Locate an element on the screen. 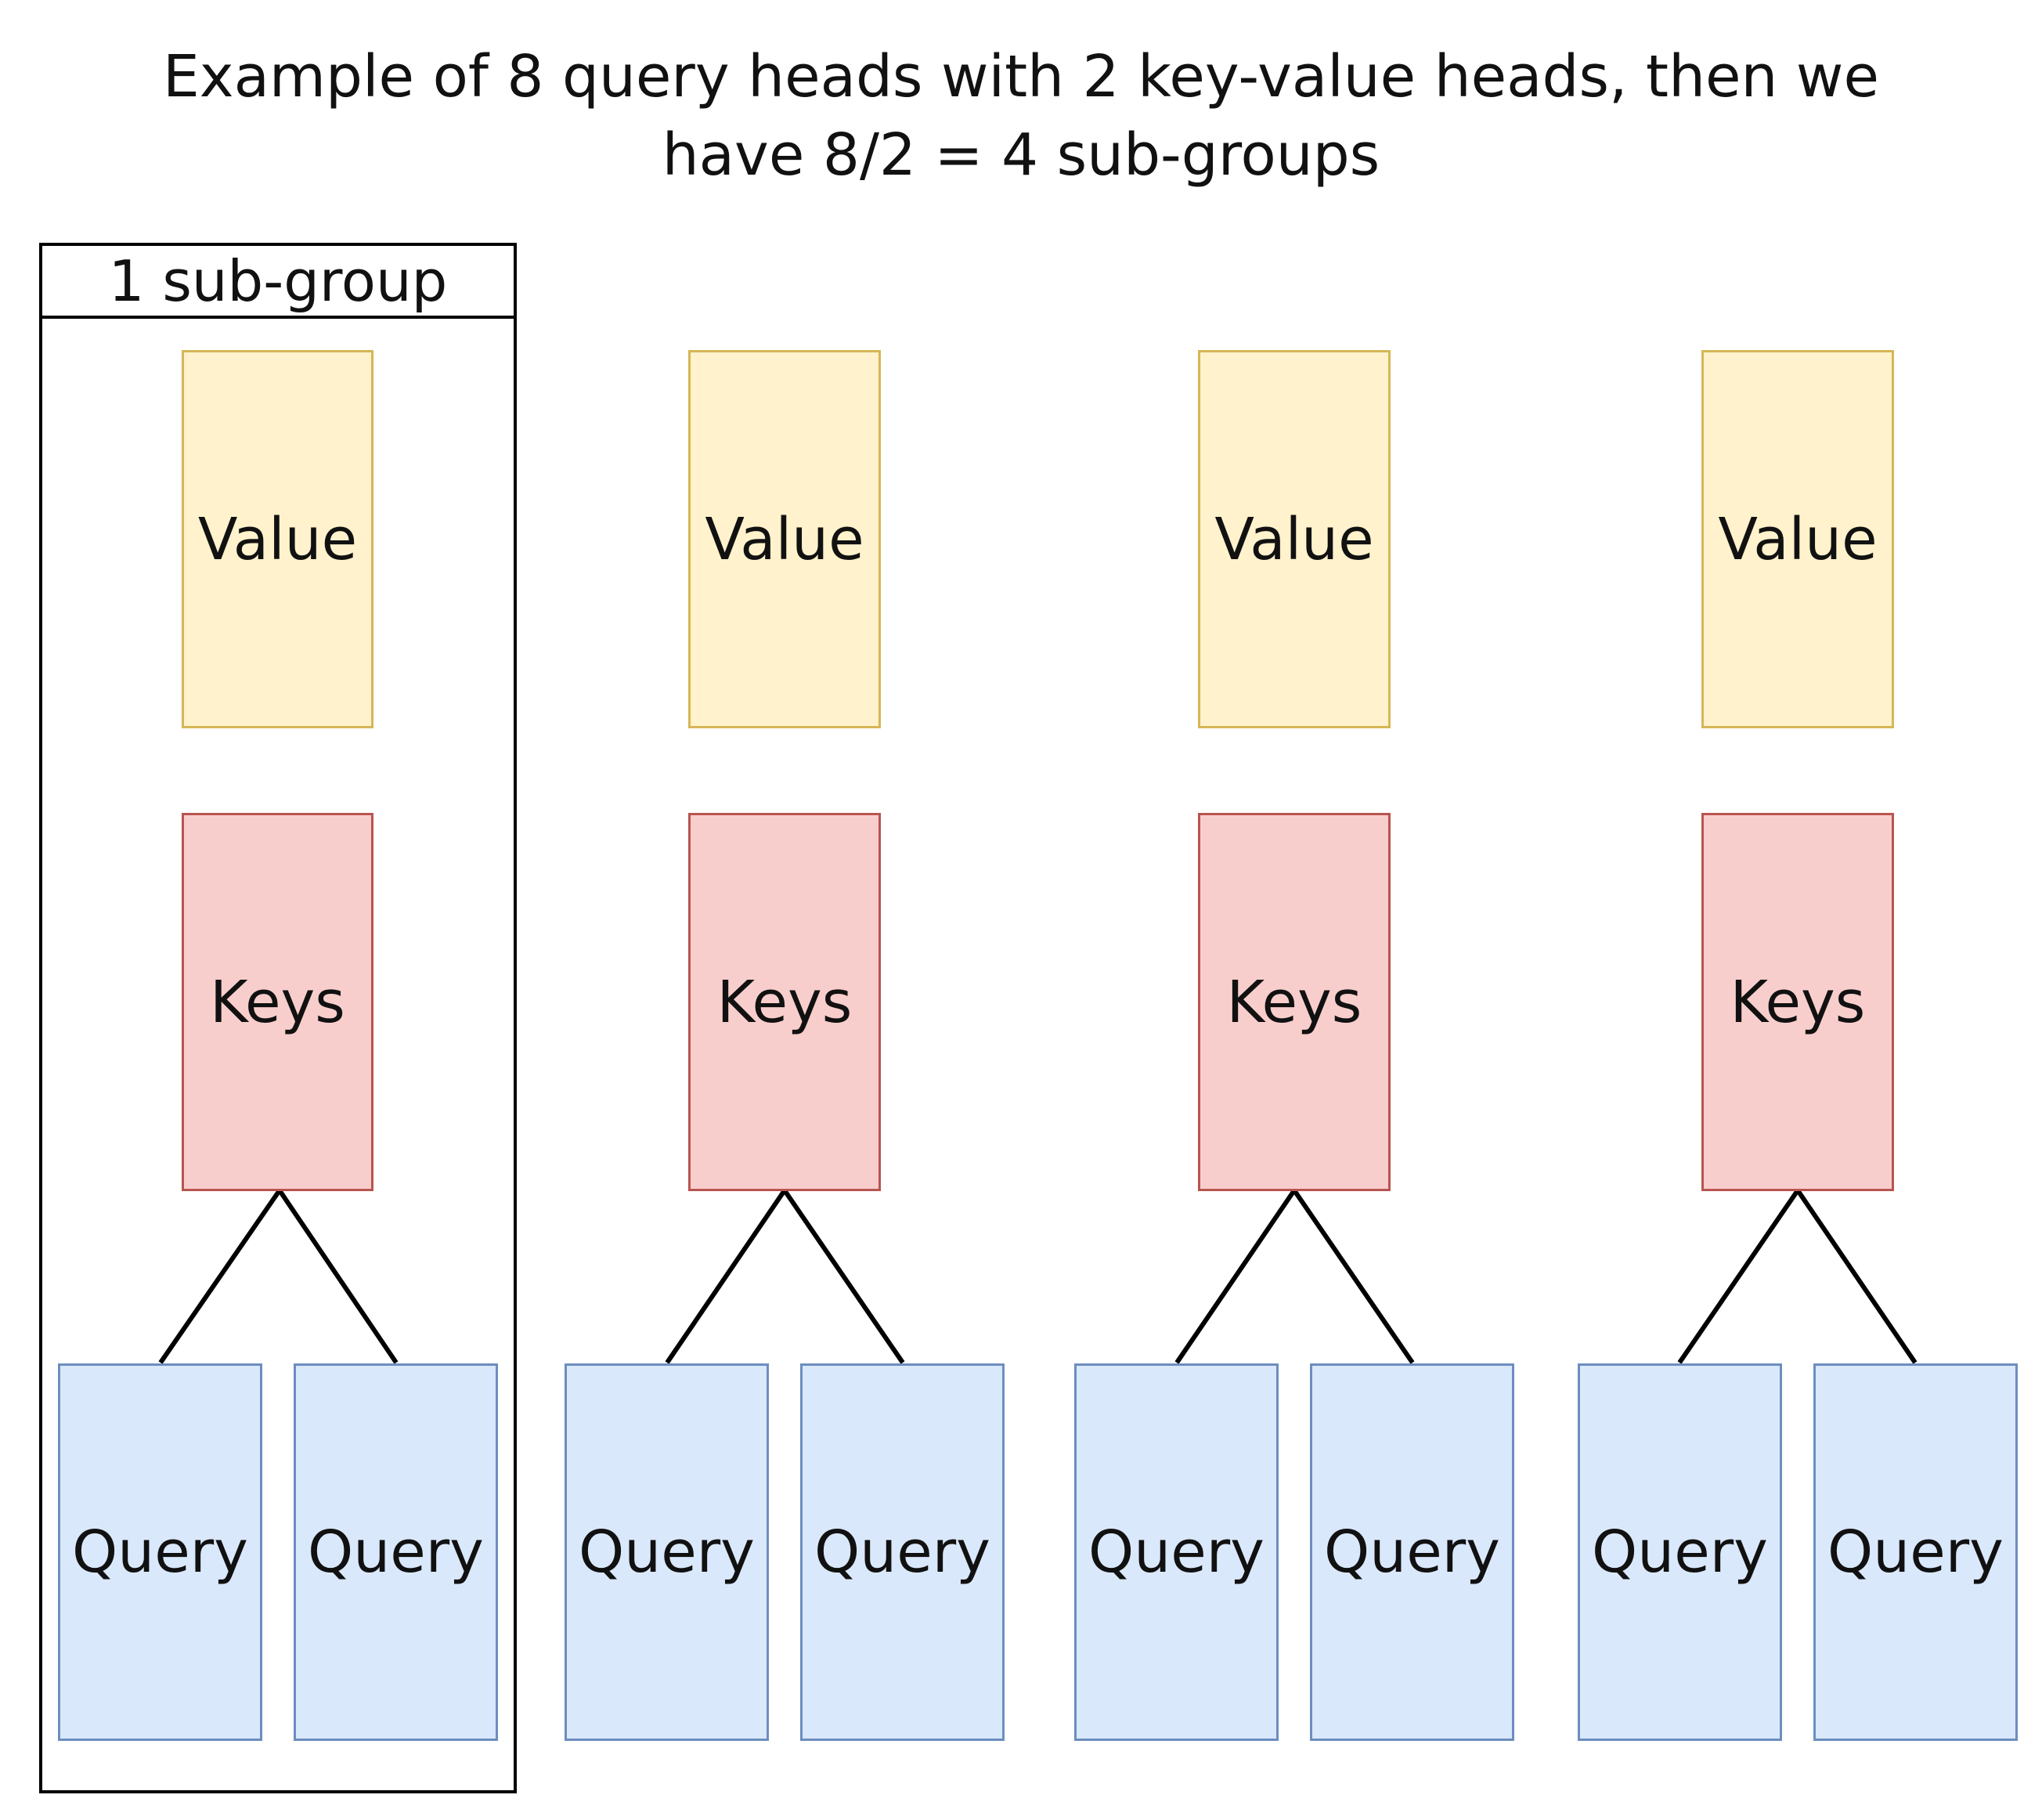  value-head-2: Value is located at coordinates (784, 539).